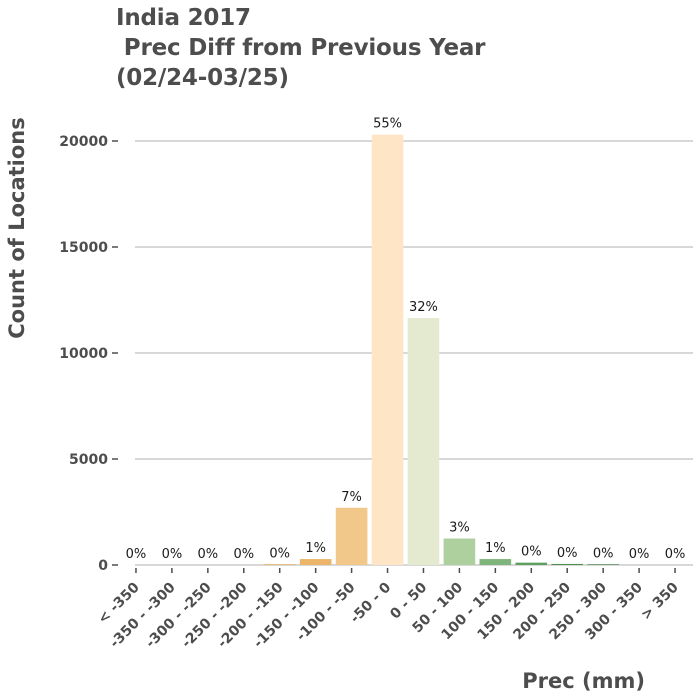 Image resolution: width=700 pixels, height=700 pixels. Describe the element at coordinates (583, 681) in the screenshot. I see `x-axis-title: Prec (mm)` at that location.